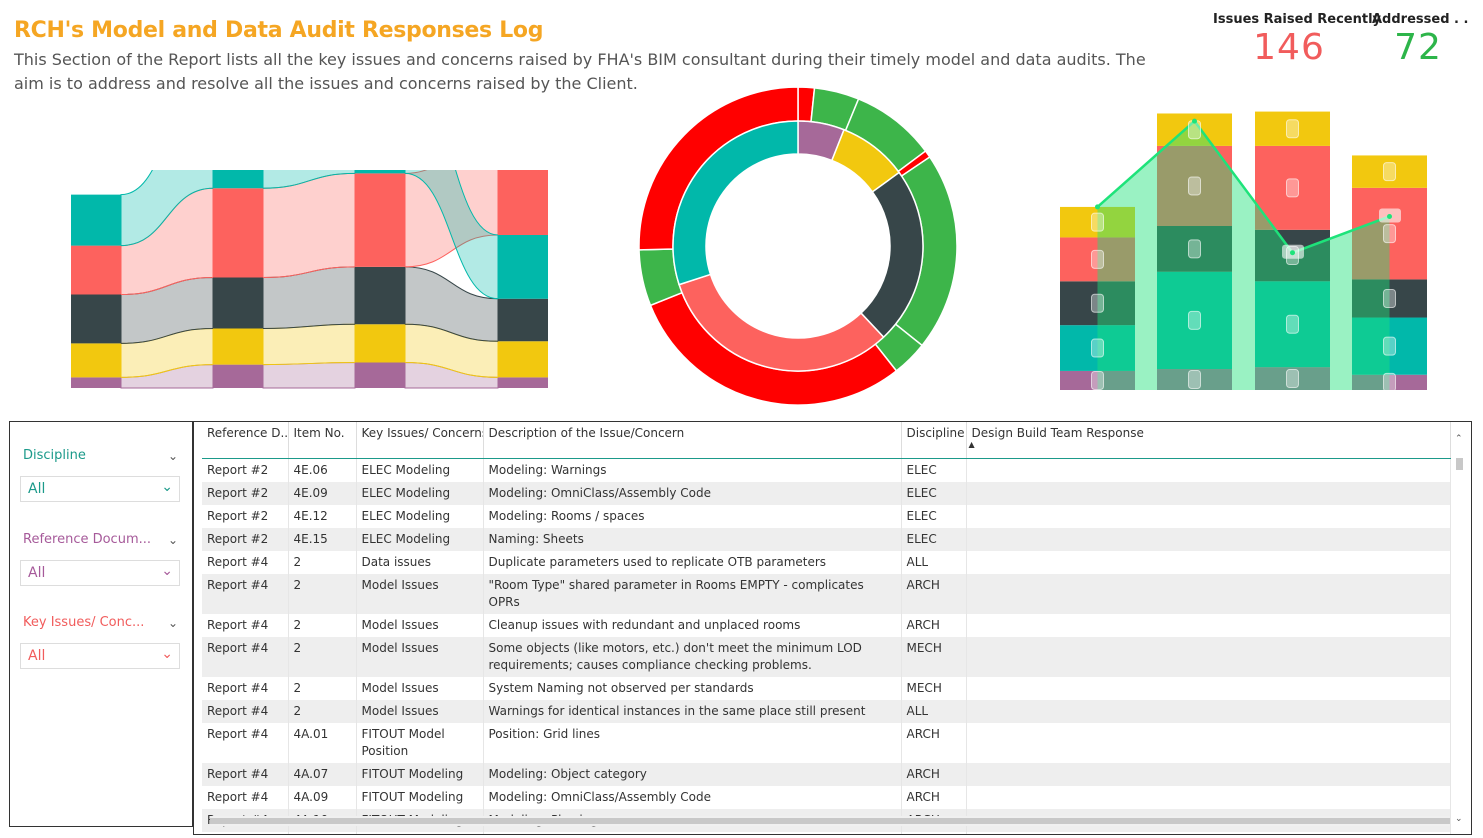 The width and height of the screenshot is (1483, 838). I want to click on stacked-bar-chart, so click(1220, 255).